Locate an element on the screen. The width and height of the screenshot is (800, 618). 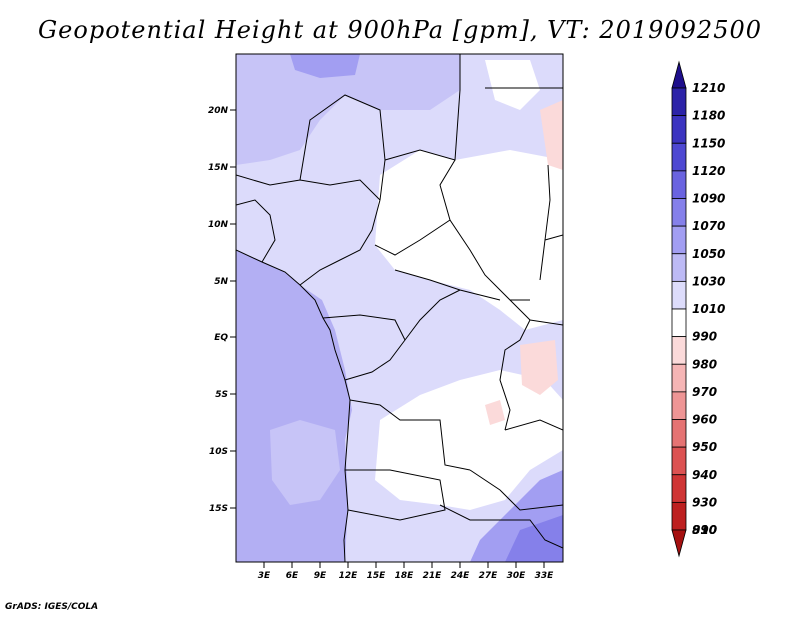
colorbar-label: 1090 is located at coordinates (708, 199).